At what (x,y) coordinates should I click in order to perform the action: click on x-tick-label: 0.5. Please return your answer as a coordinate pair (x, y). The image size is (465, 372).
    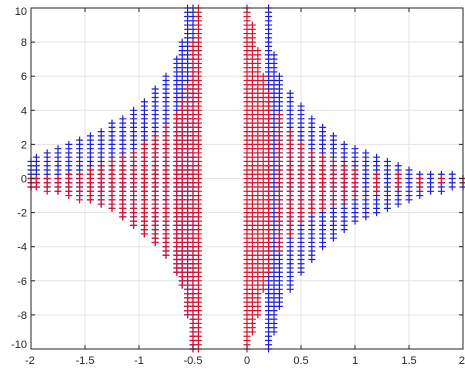
    Looking at the image, I should click on (300, 361).